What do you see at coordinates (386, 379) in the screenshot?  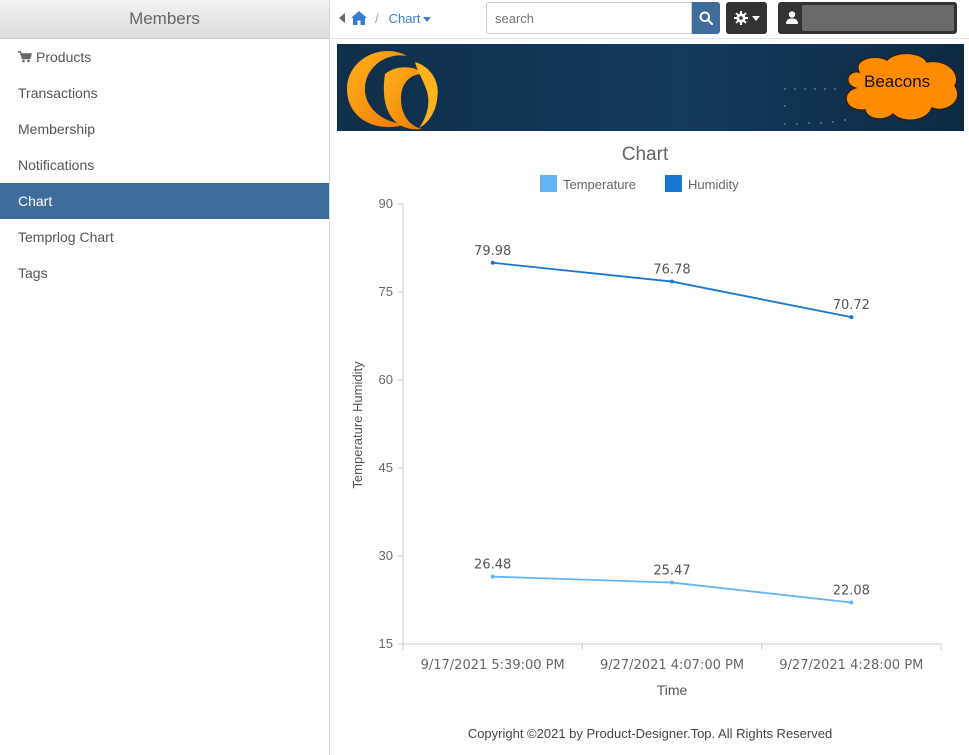 I see `y-tick-label: 60` at bounding box center [386, 379].